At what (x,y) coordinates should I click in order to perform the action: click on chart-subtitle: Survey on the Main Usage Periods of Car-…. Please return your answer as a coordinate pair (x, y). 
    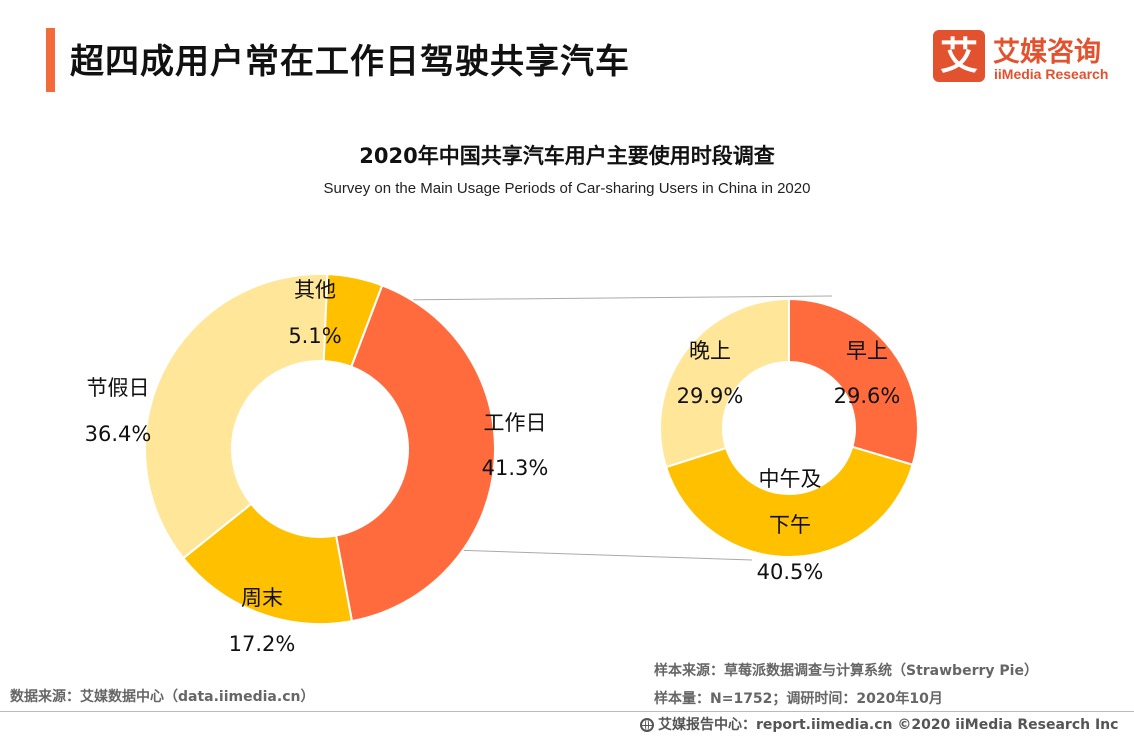
    Looking at the image, I should click on (567, 188).